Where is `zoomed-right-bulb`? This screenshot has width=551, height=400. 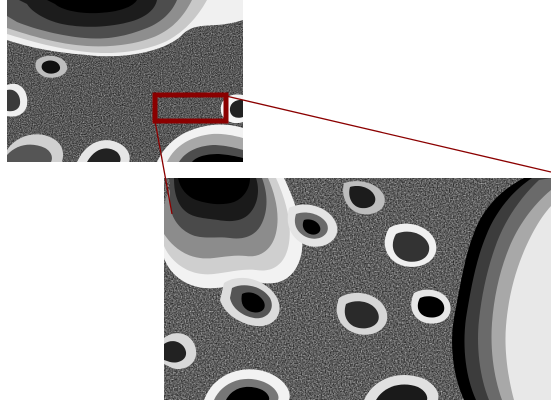 zoomed-right-bulb is located at coordinates (501, 289).